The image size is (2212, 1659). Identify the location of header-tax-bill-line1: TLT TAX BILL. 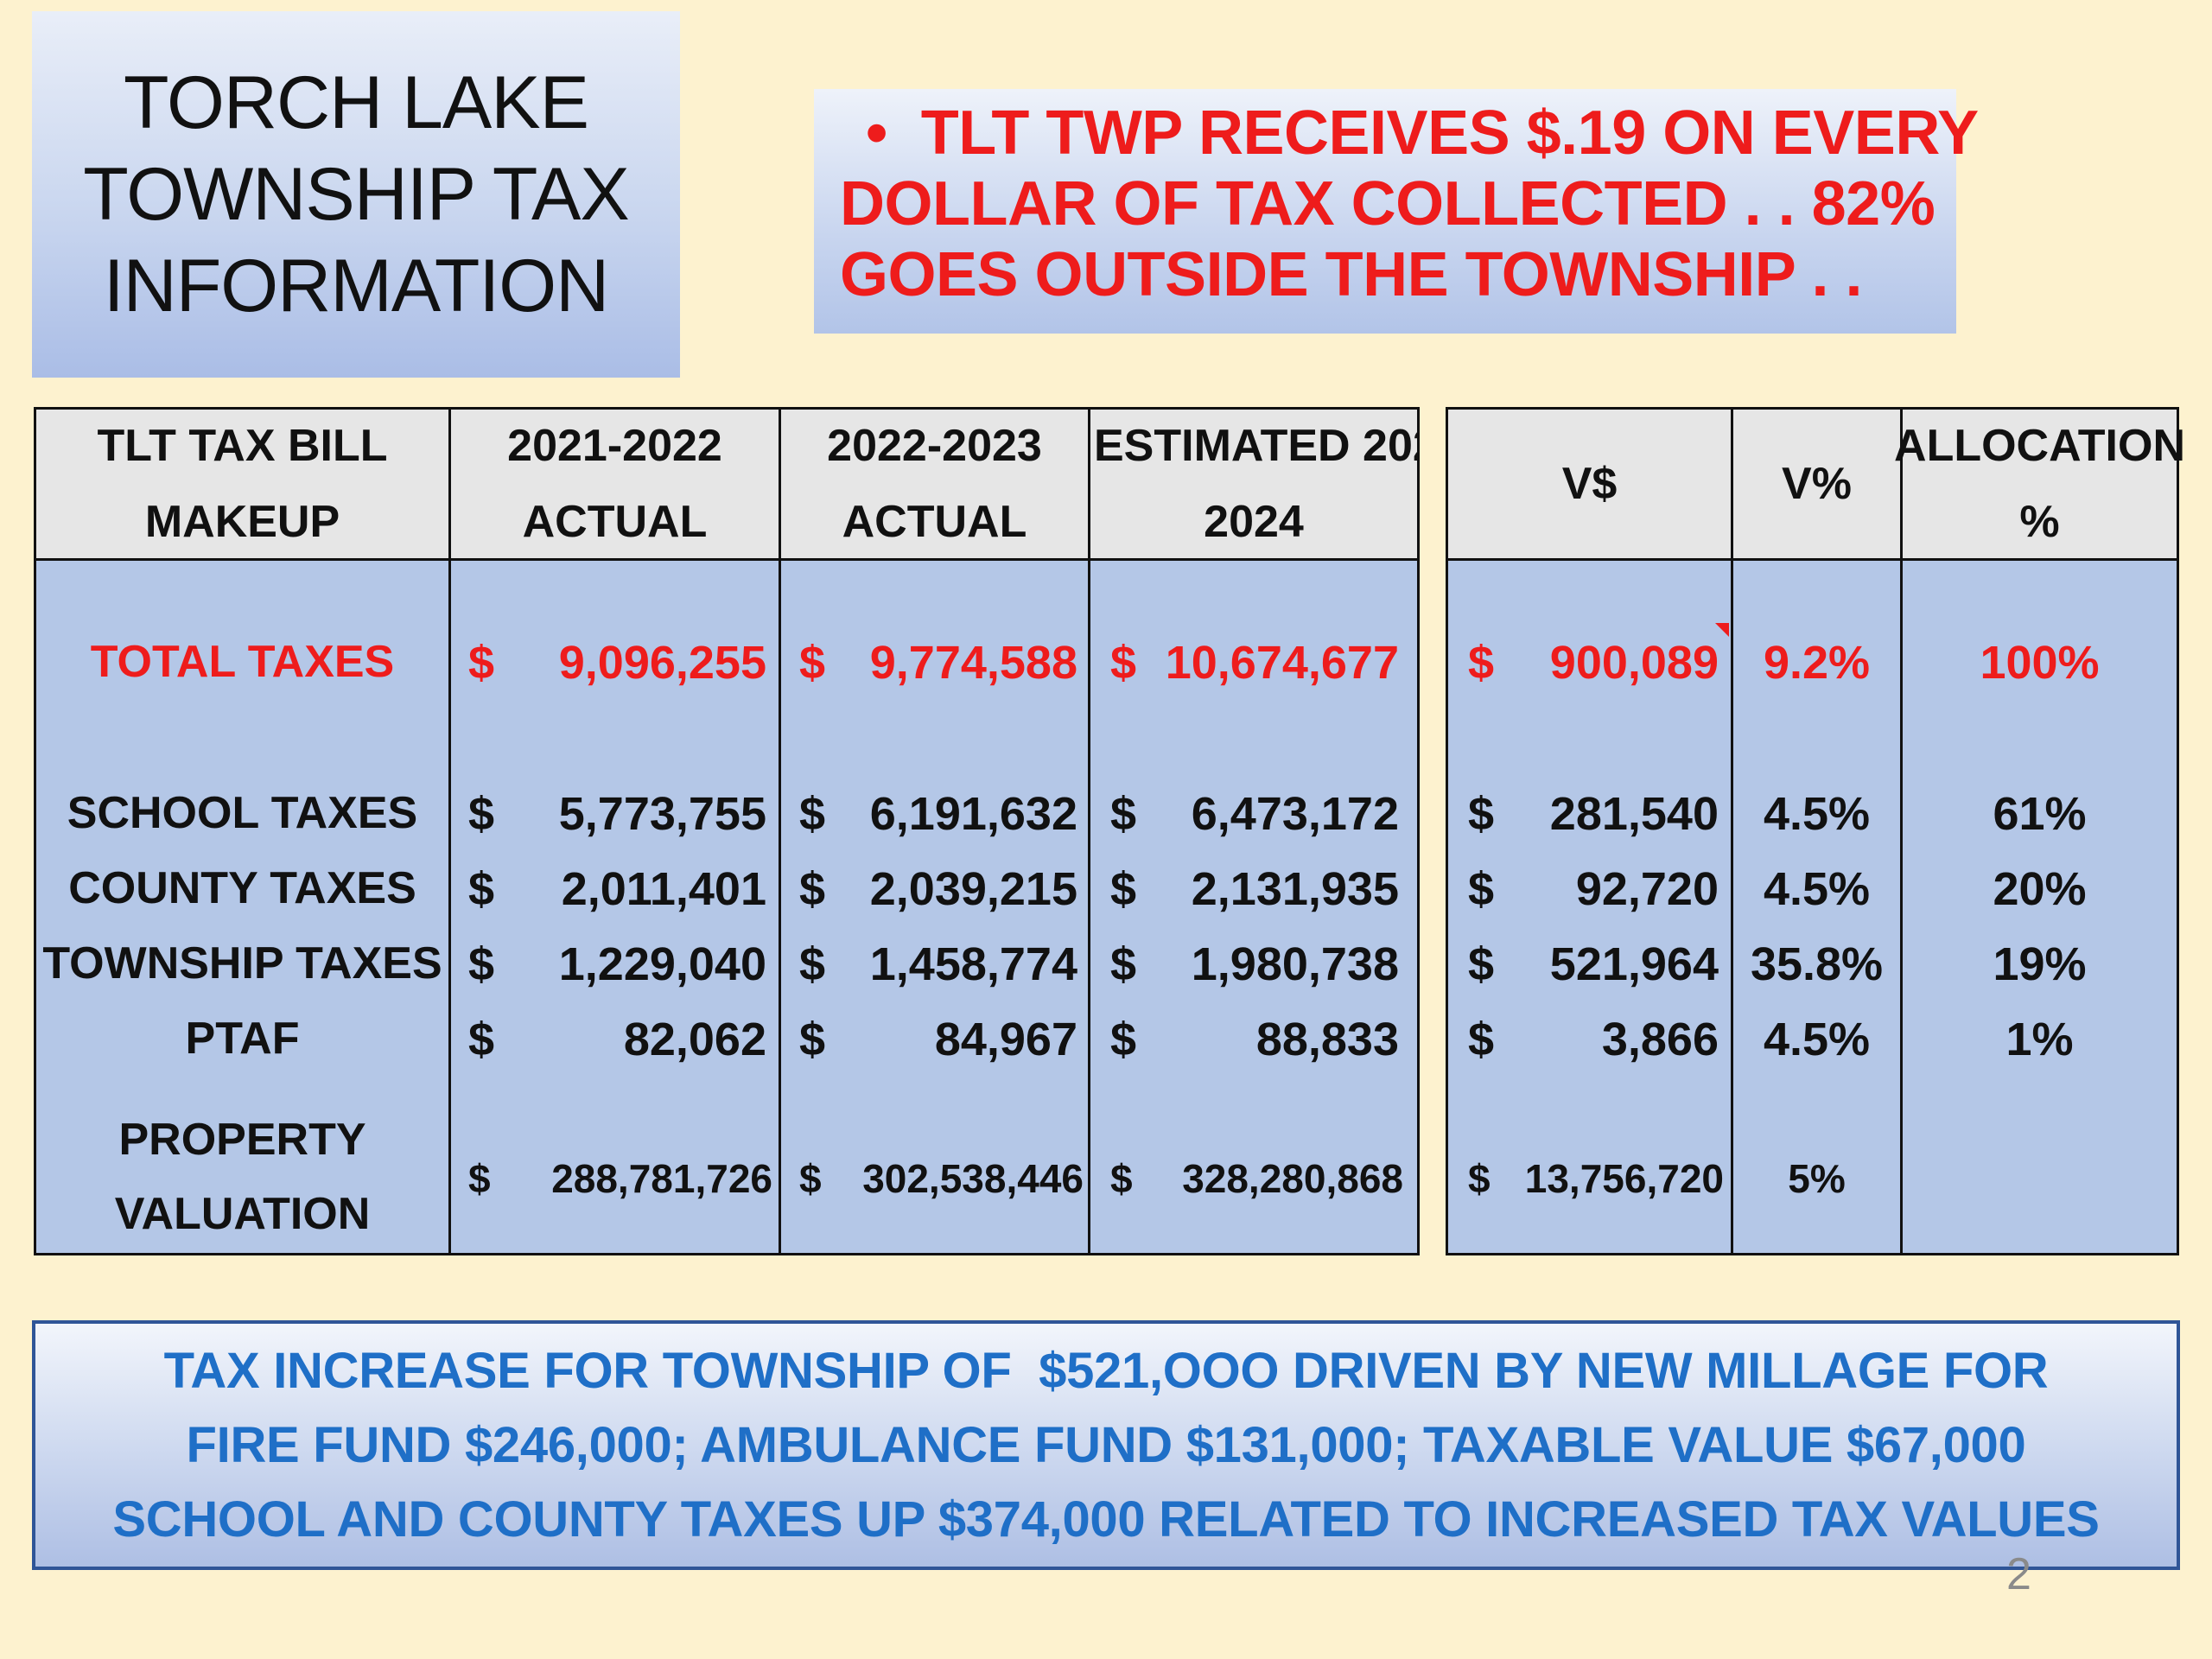
(242, 446).